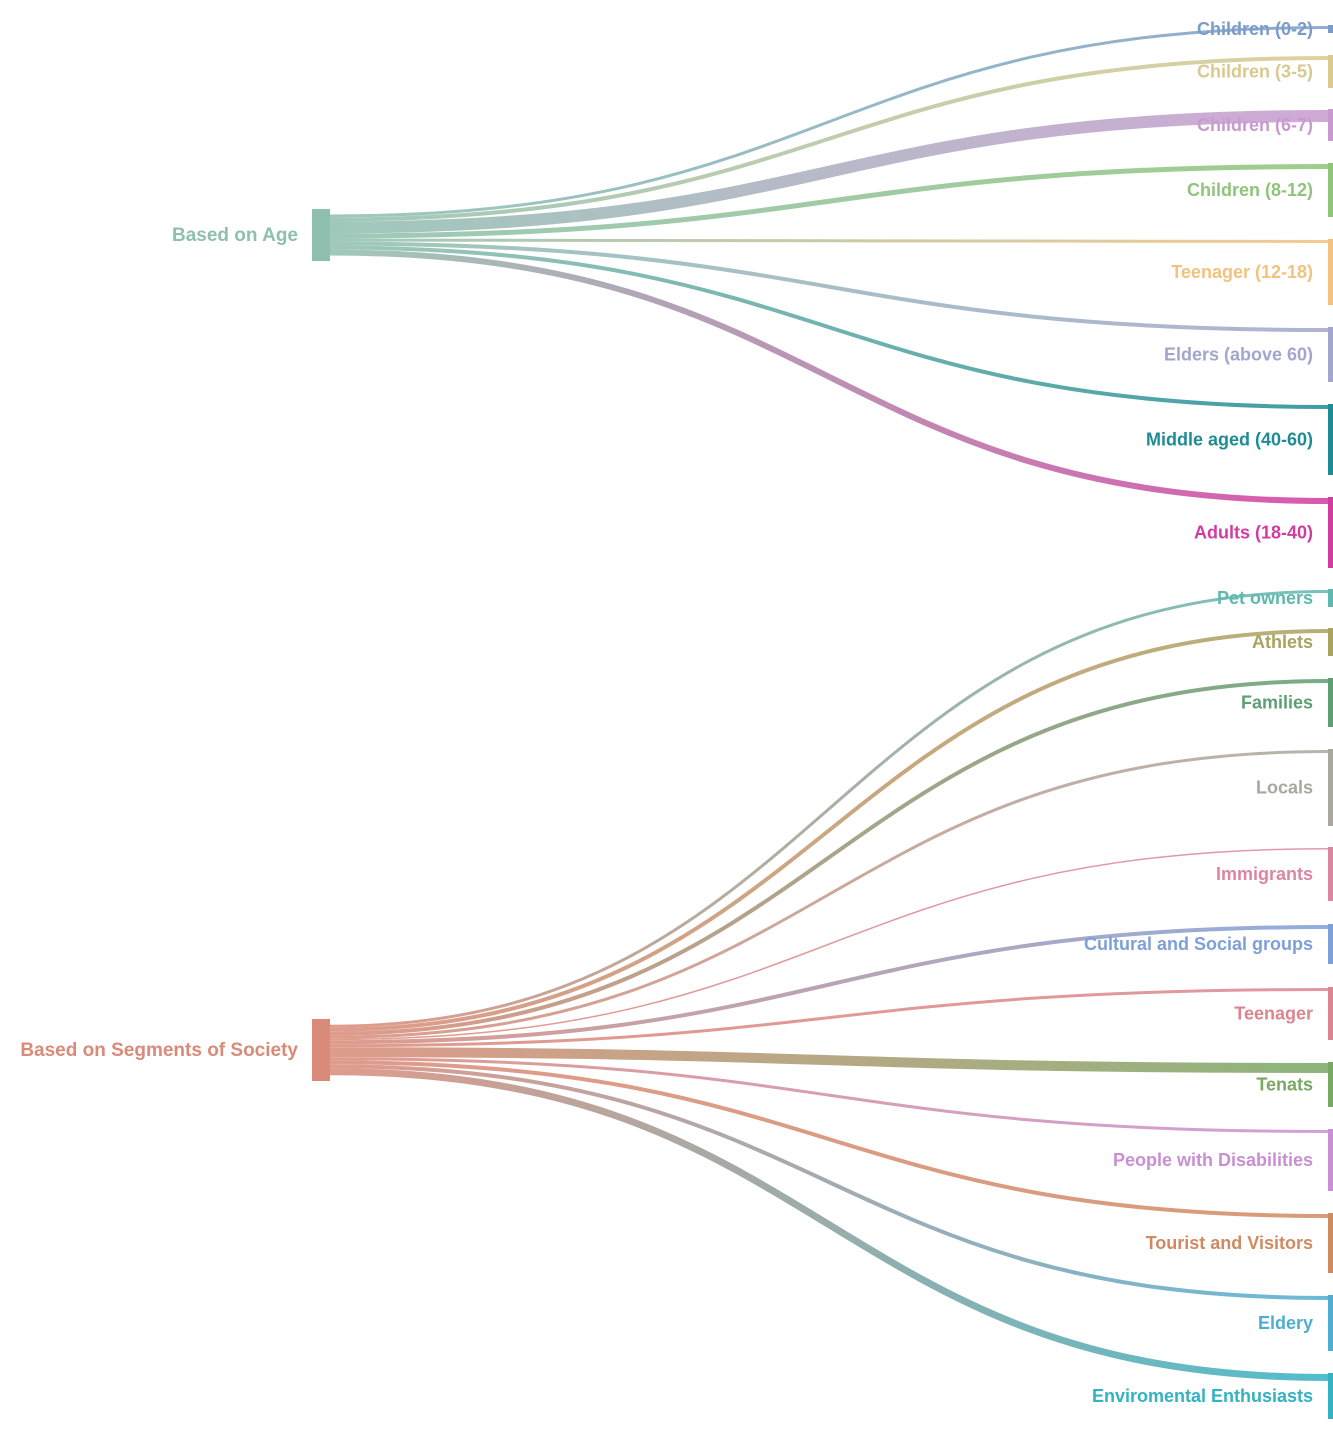  Describe the element at coordinates (1277, 703) in the screenshot. I see `node-label-families: Families` at that location.